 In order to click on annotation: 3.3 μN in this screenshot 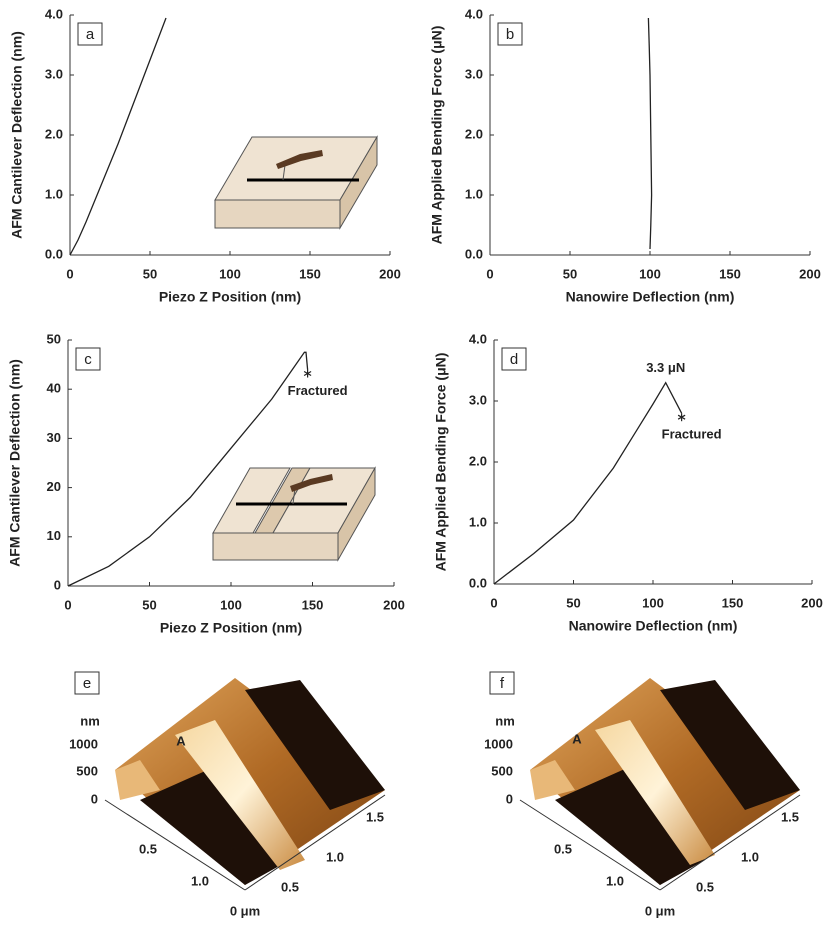, I will do `click(665, 367)`.